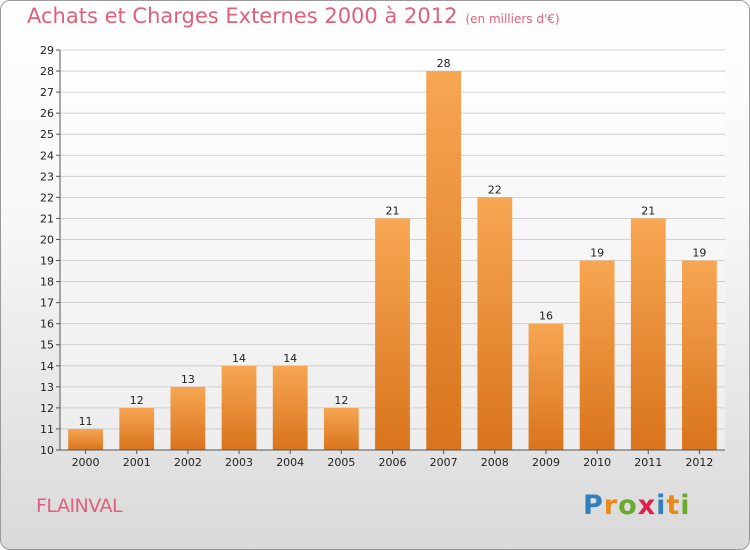 This screenshot has width=750, height=550. What do you see at coordinates (47, 113) in the screenshot?
I see `y-tick-label: 26` at bounding box center [47, 113].